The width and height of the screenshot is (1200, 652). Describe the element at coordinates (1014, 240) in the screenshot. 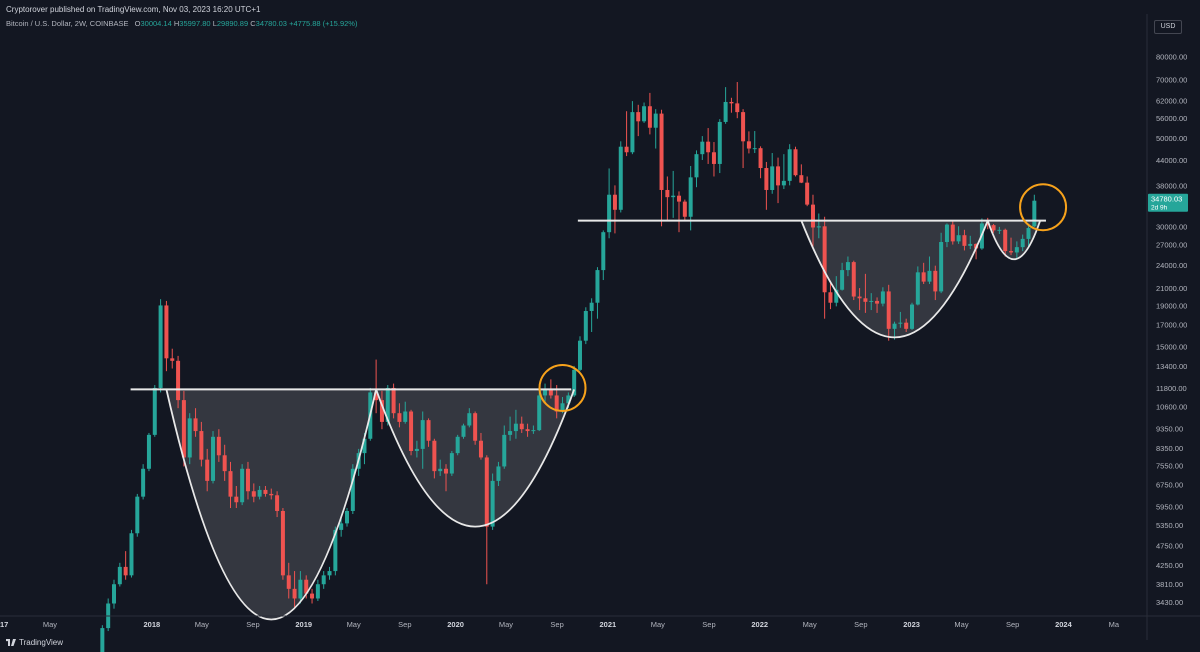

I see `cup_4-outline` at that location.